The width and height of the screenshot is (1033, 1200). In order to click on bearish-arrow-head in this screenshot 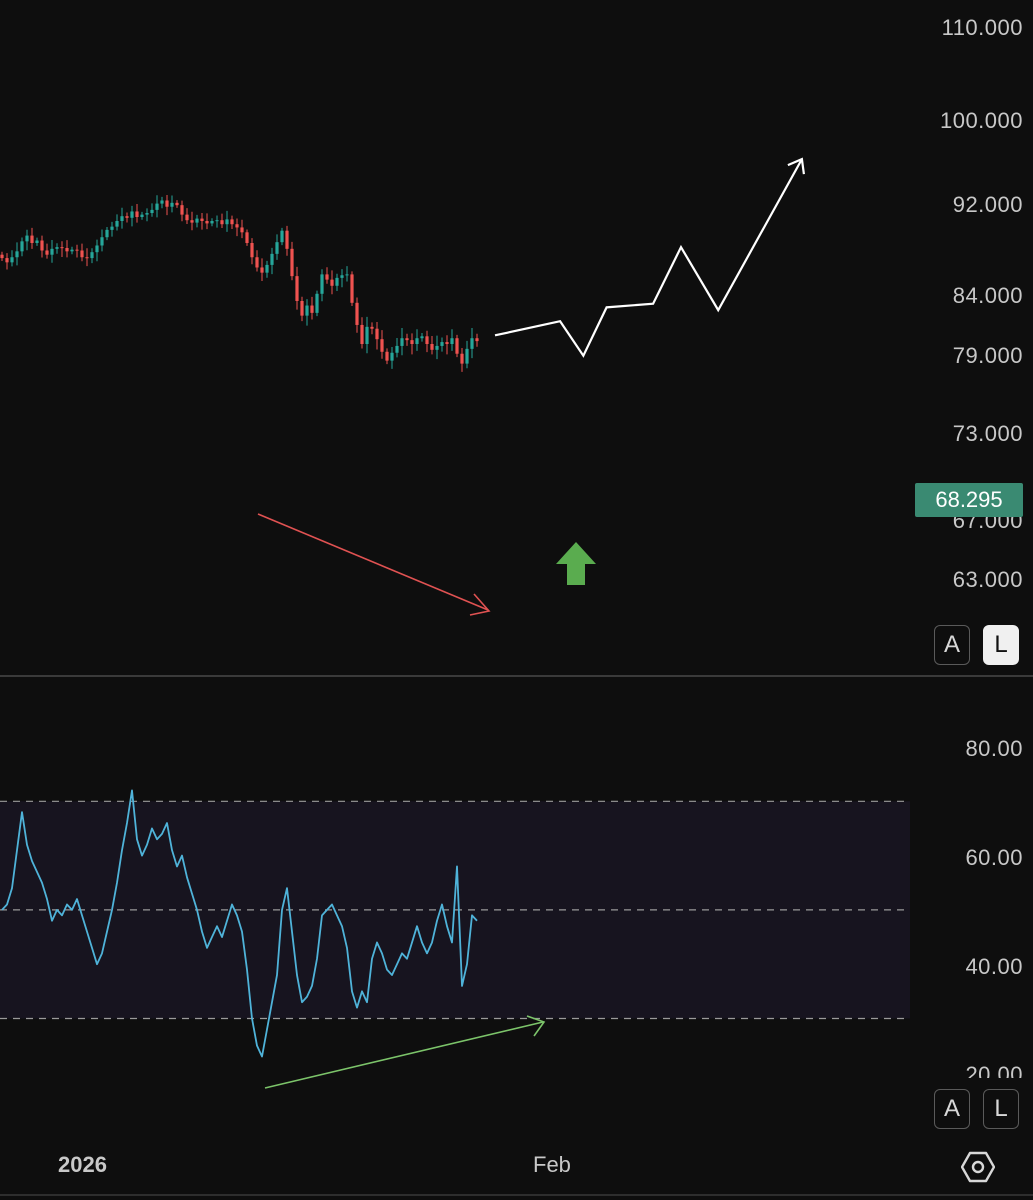, I will do `click(480, 604)`.